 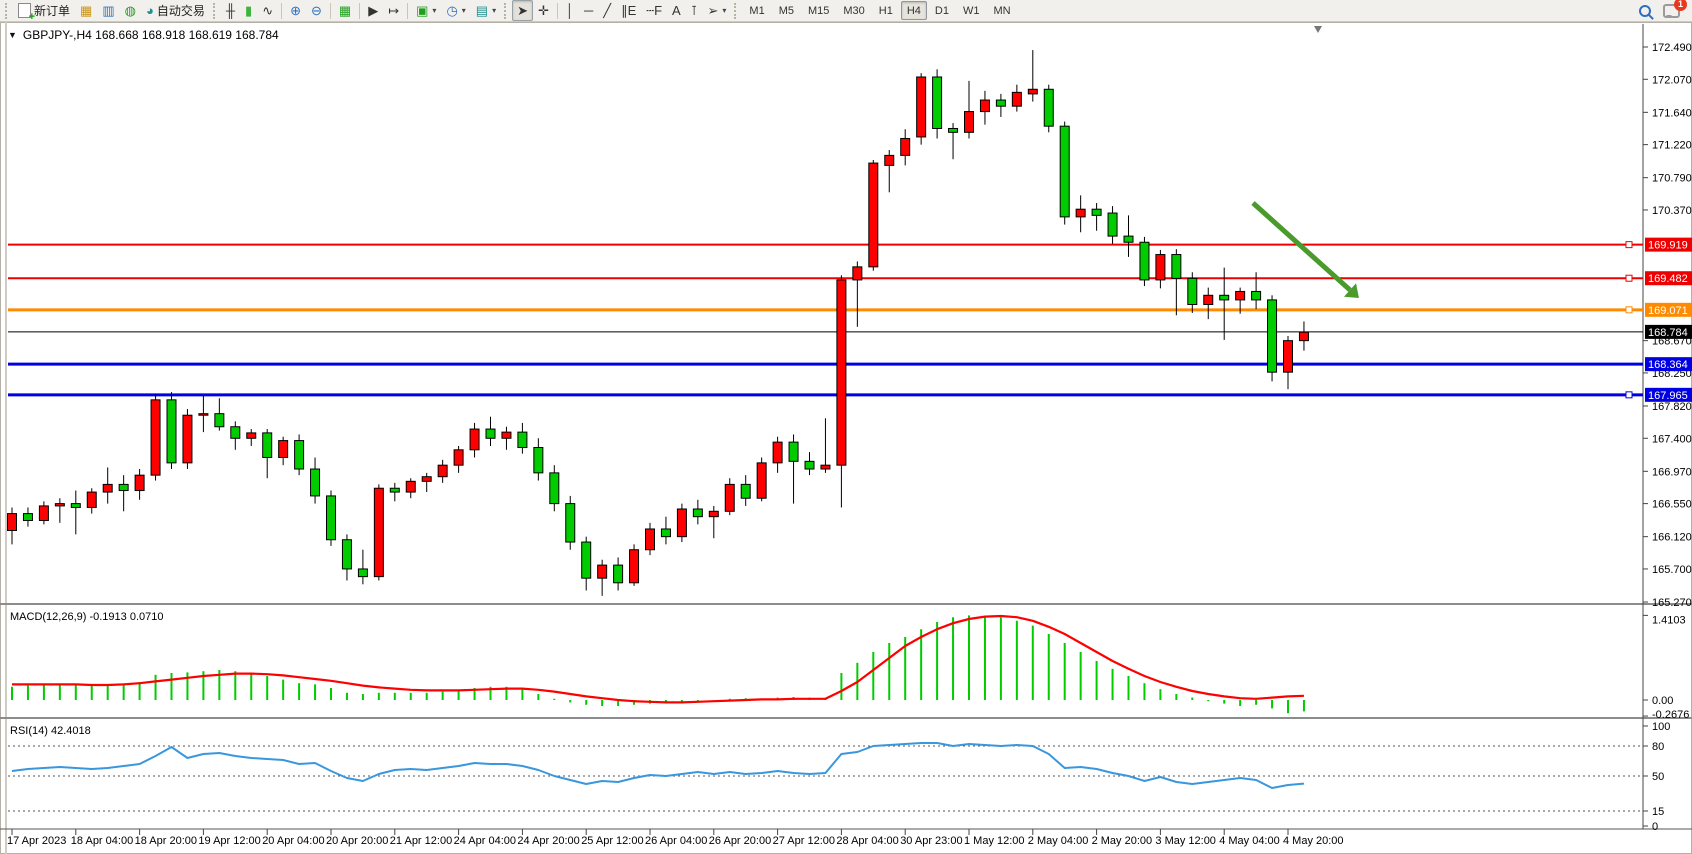 I want to click on timeframe-button-h4: H4, so click(x=913, y=10).